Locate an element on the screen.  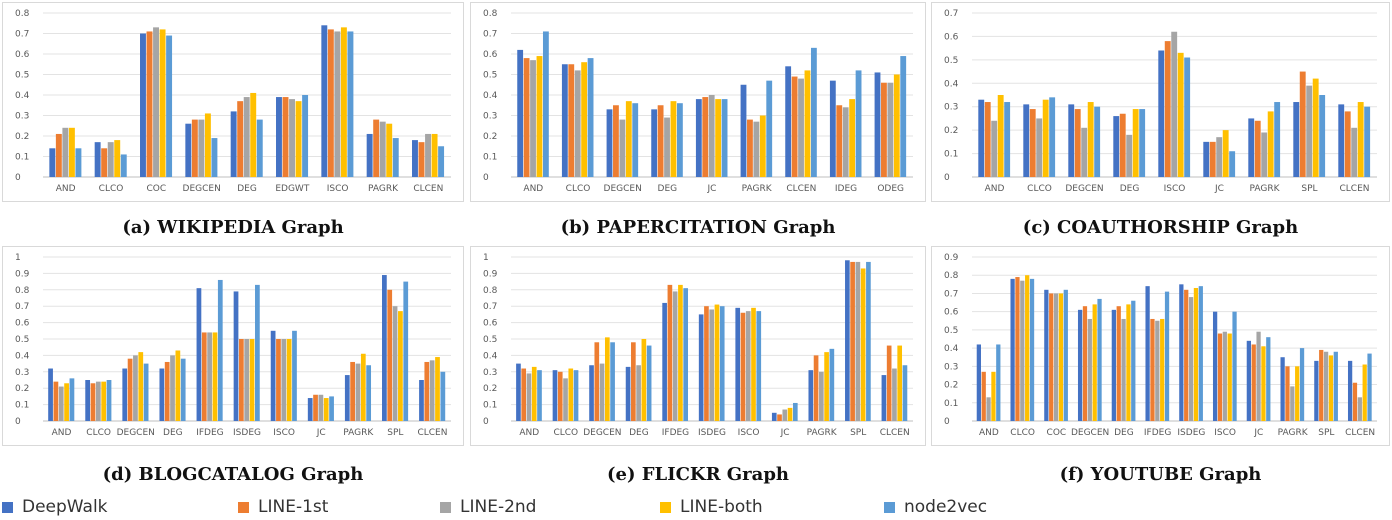
legend-label: LINE-1st is located at coordinates (293, 507).